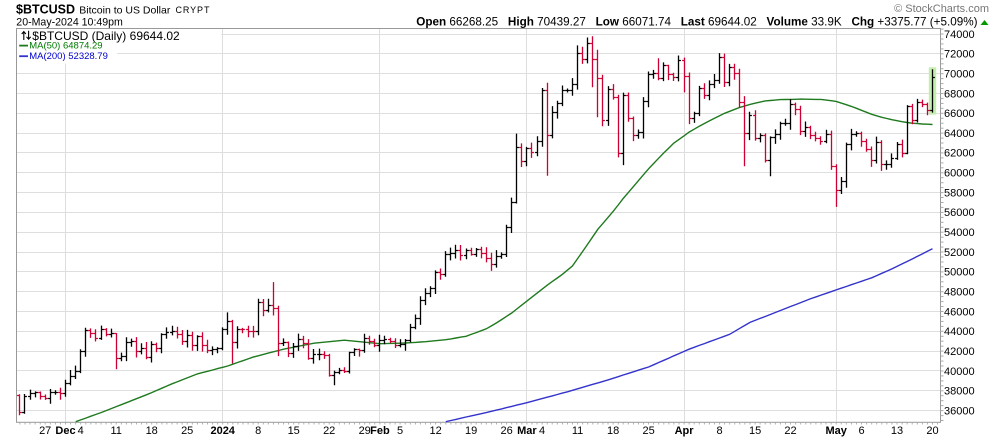 This screenshot has width=990, height=438. Describe the element at coordinates (959, 273) in the screenshot. I see `svg-text: 50000` at that location.